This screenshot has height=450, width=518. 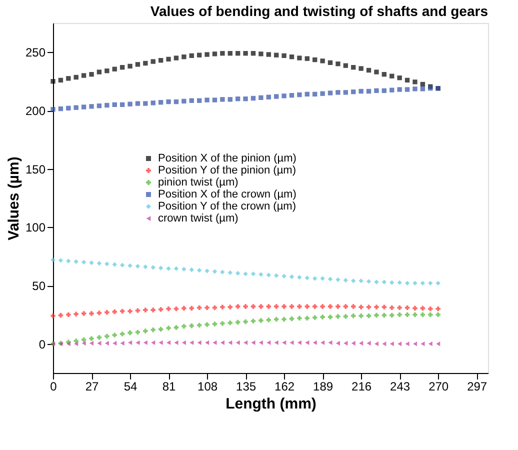 I want to click on y-tick-label: 250, so click(x=35, y=53).